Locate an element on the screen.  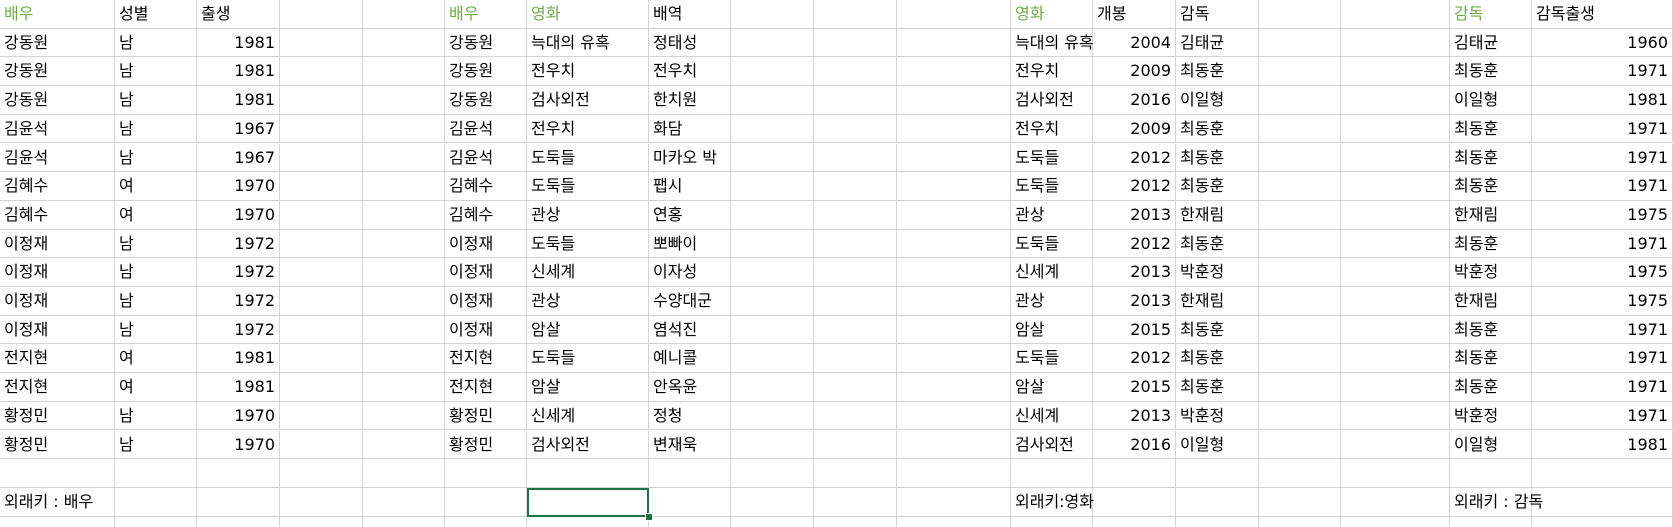
casting-cell: 황정민 is located at coordinates (486, 416).